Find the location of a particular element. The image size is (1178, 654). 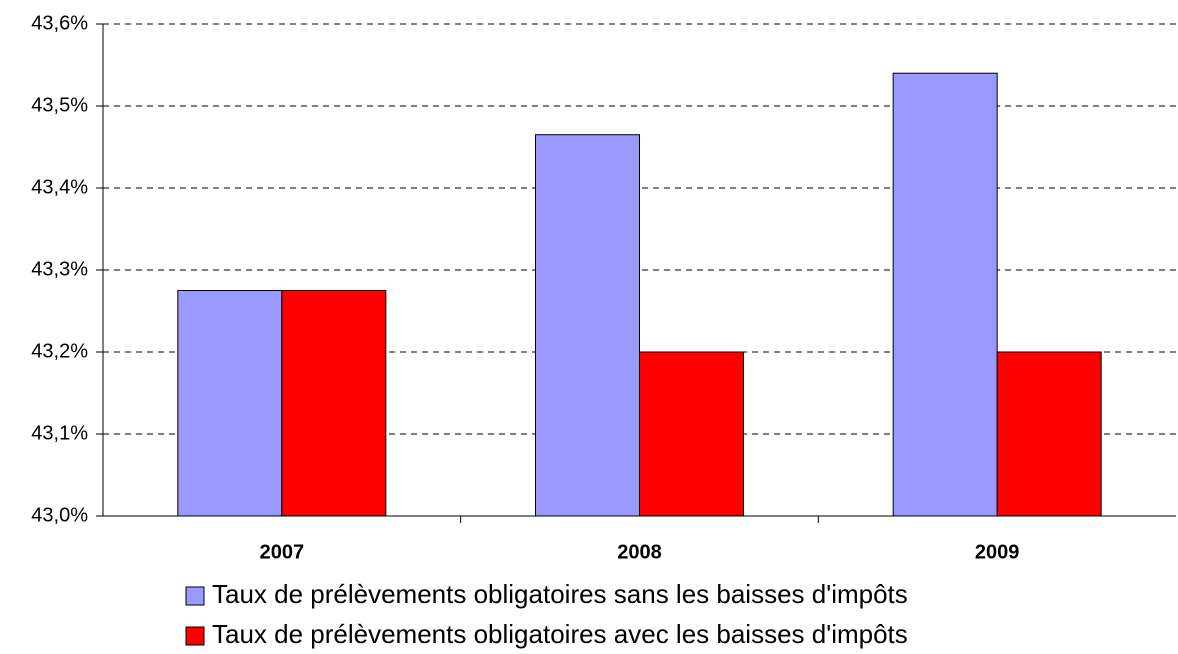

y-tick-label: 43,1% is located at coordinates (59, 433).